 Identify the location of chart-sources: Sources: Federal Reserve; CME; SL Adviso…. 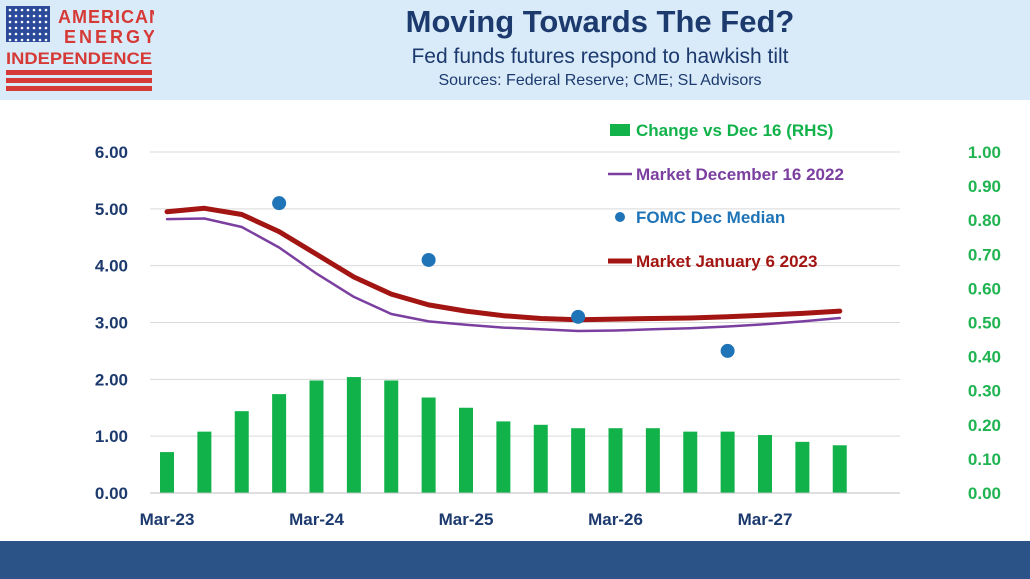
(600, 80).